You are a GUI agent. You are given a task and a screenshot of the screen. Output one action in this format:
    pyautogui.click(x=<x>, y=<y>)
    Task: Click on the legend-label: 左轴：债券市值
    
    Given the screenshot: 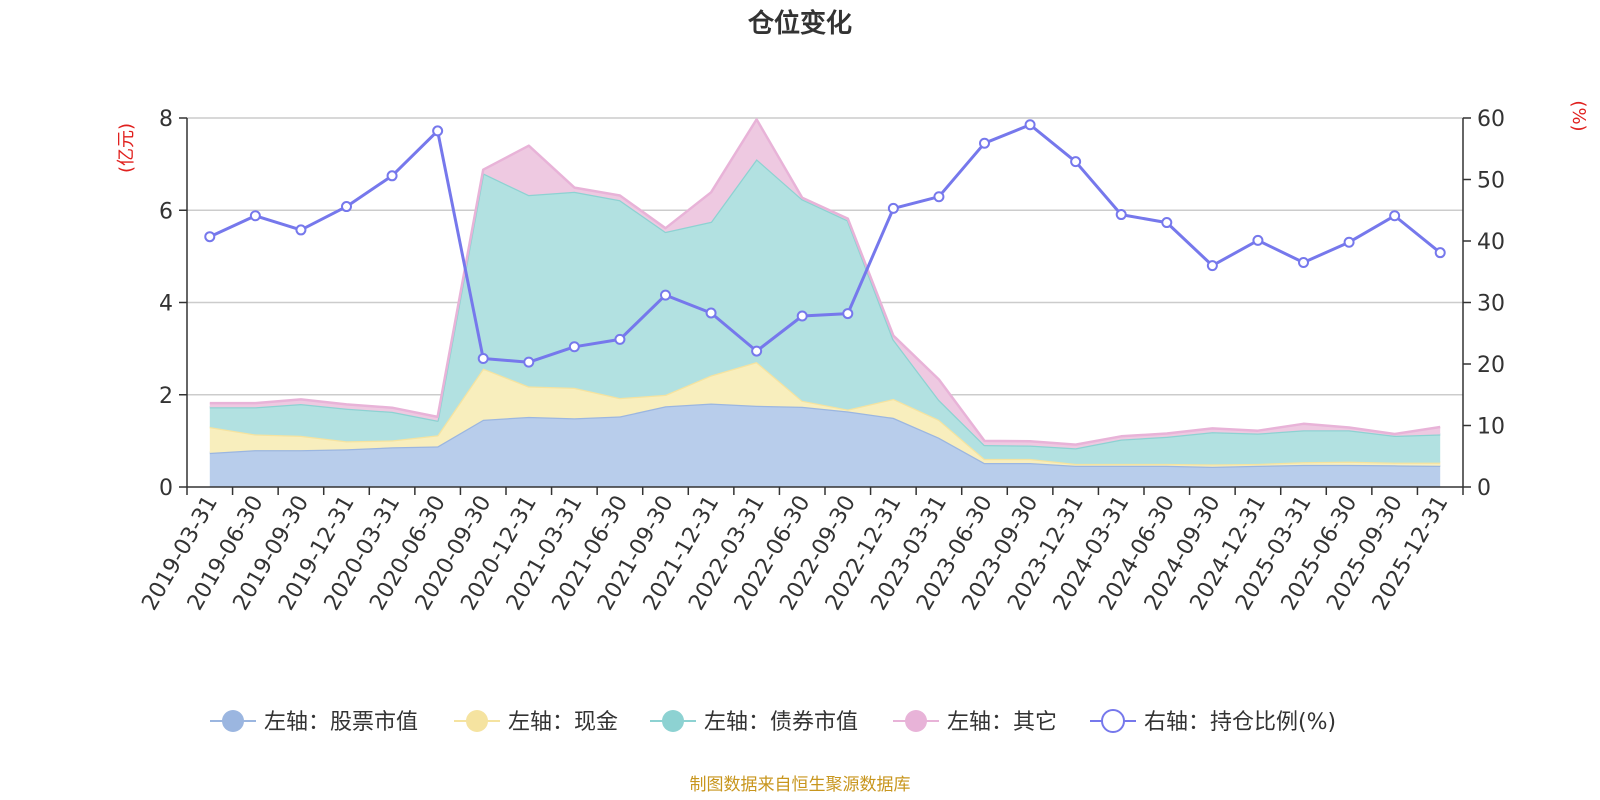 What is the action you would take?
    pyautogui.click(x=781, y=722)
    